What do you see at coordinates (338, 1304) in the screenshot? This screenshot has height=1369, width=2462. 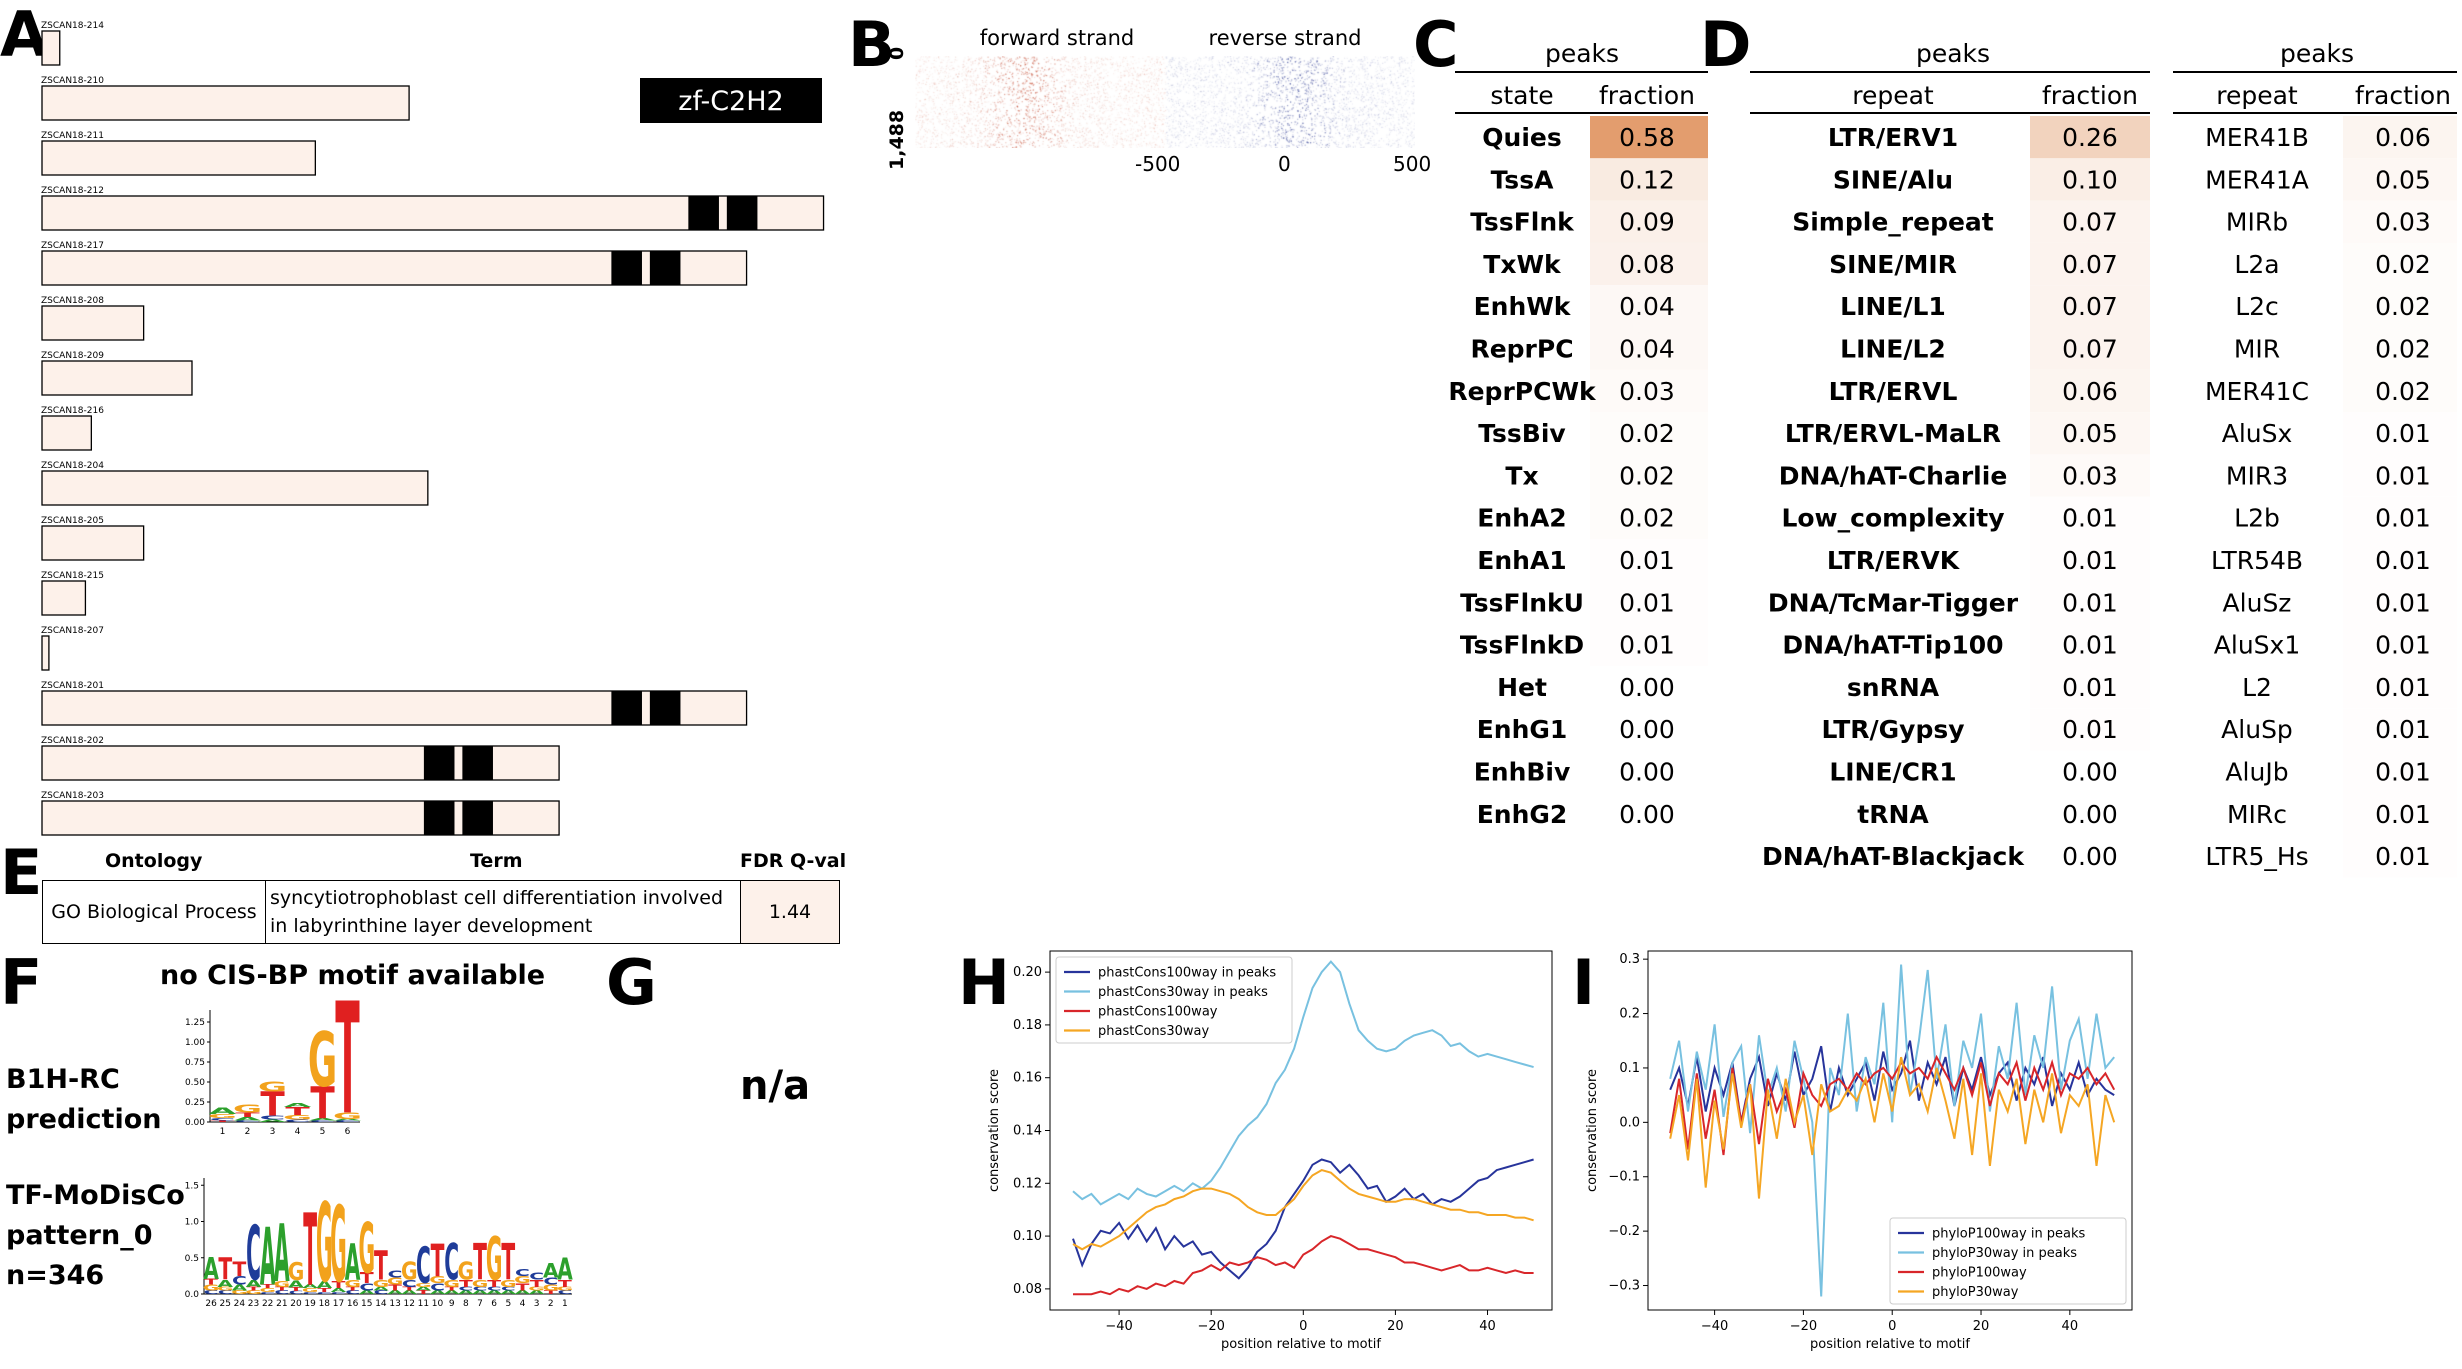 I see `logo-x-tick: 17` at bounding box center [338, 1304].